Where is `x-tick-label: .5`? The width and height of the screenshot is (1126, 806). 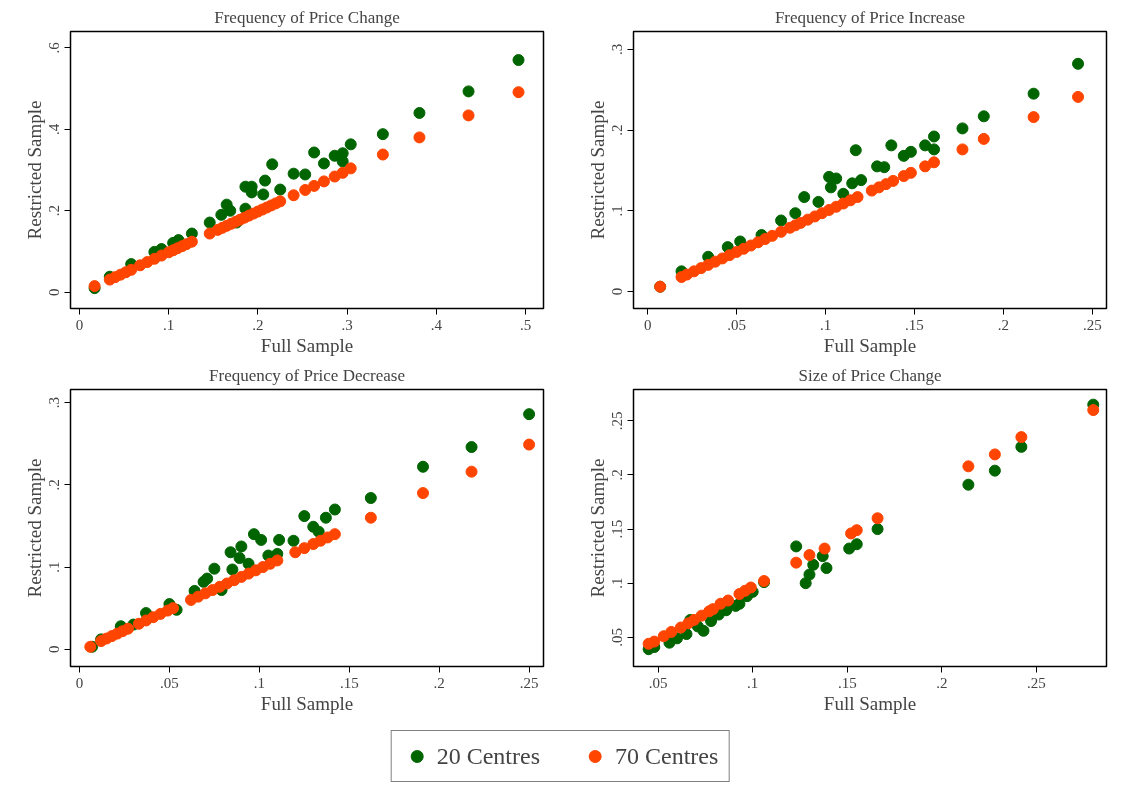
x-tick-label: .5 is located at coordinates (526, 324).